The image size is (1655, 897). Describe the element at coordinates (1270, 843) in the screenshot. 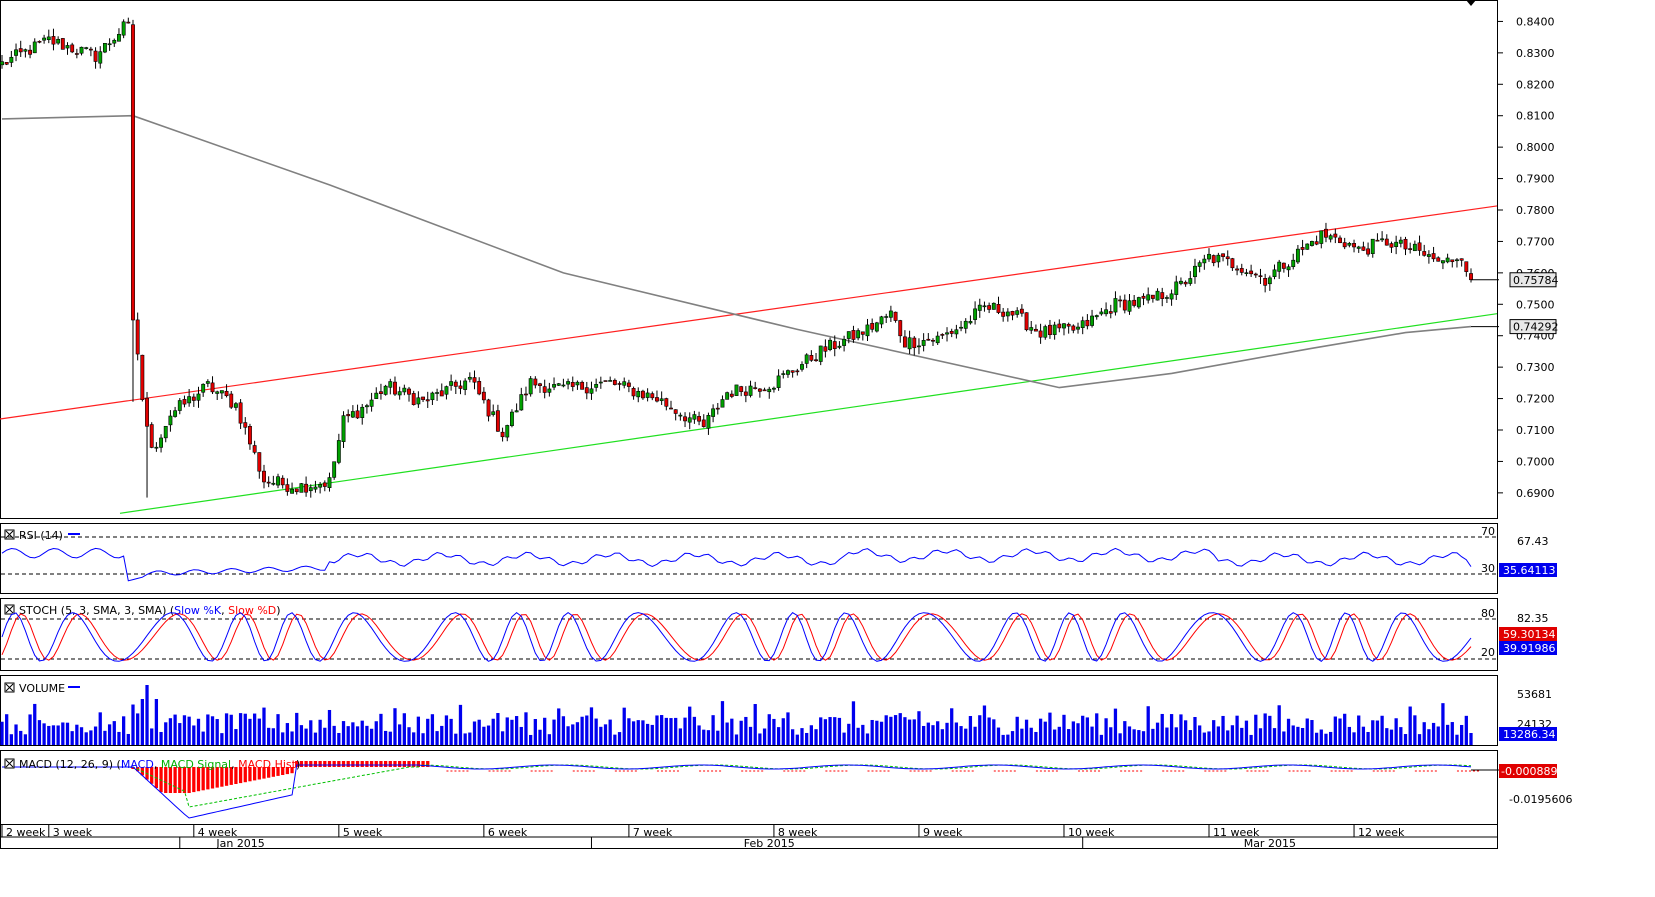

I see `month-label: Mar 2015` at that location.